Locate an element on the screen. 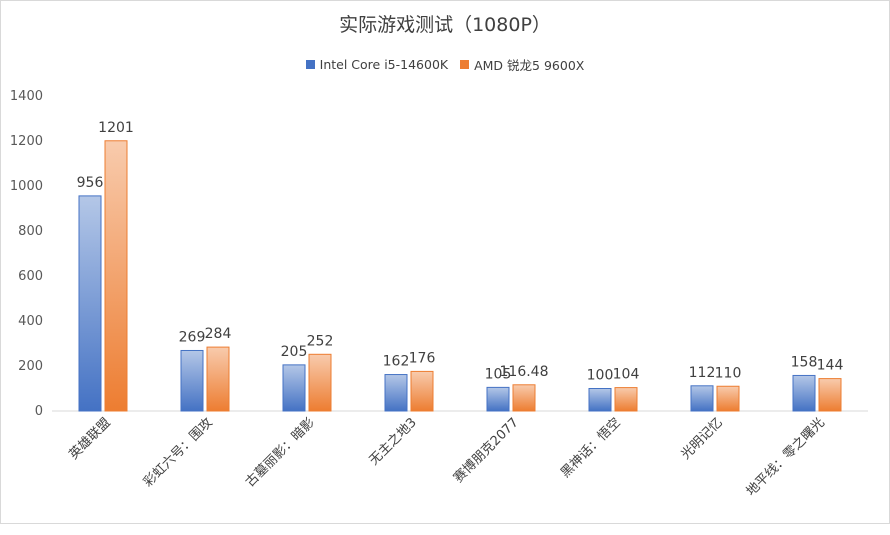  data-label: 112 is located at coordinates (702, 373).